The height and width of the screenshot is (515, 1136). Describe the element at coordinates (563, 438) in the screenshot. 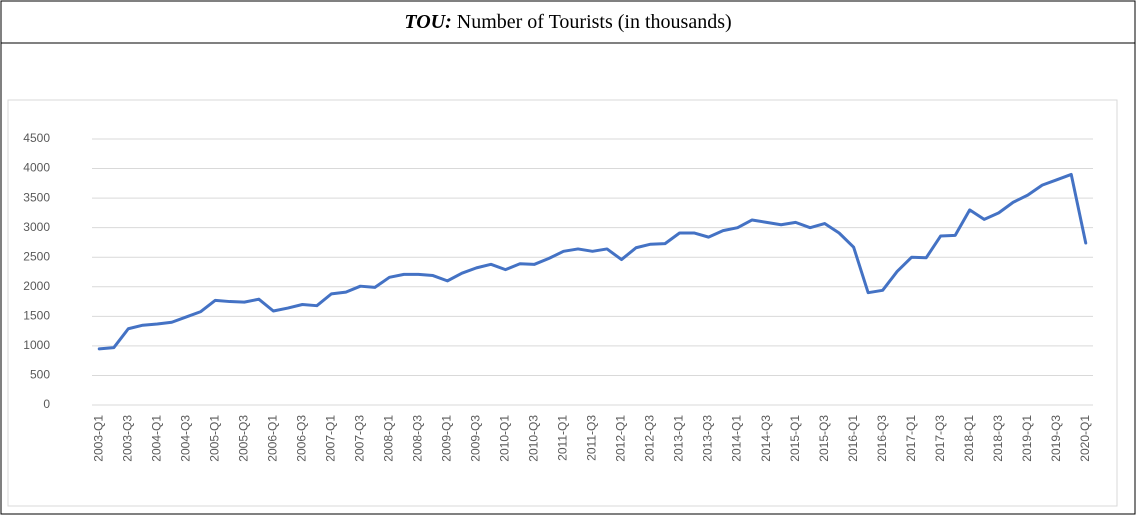

I see `x-tick-label: 2011-Q1` at that location.